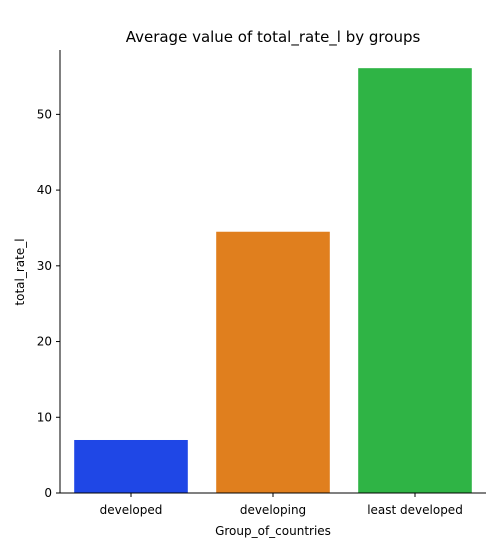  What do you see at coordinates (415, 510) in the screenshot?
I see `x-tick-label: least developed` at bounding box center [415, 510].